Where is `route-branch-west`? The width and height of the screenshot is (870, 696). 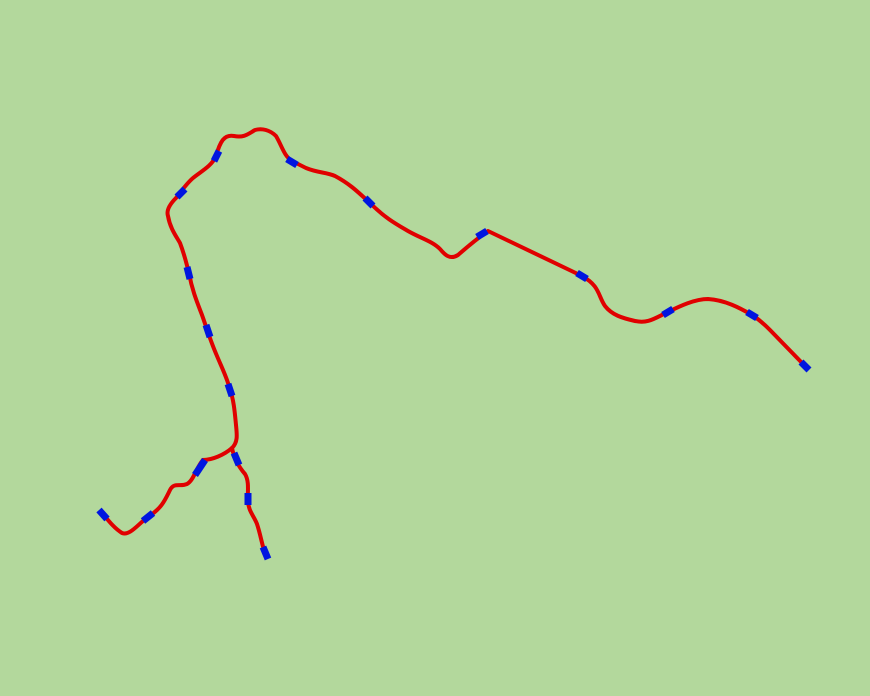 route-branch-west is located at coordinates (153, 497).